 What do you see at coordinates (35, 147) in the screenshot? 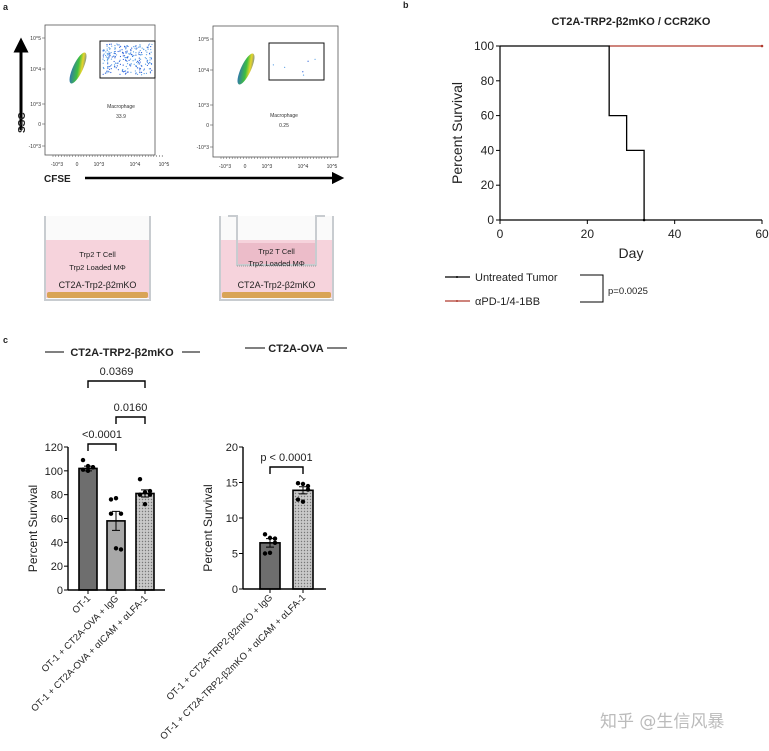
I see `y-tick-label: -10^3` at bounding box center [35, 147].